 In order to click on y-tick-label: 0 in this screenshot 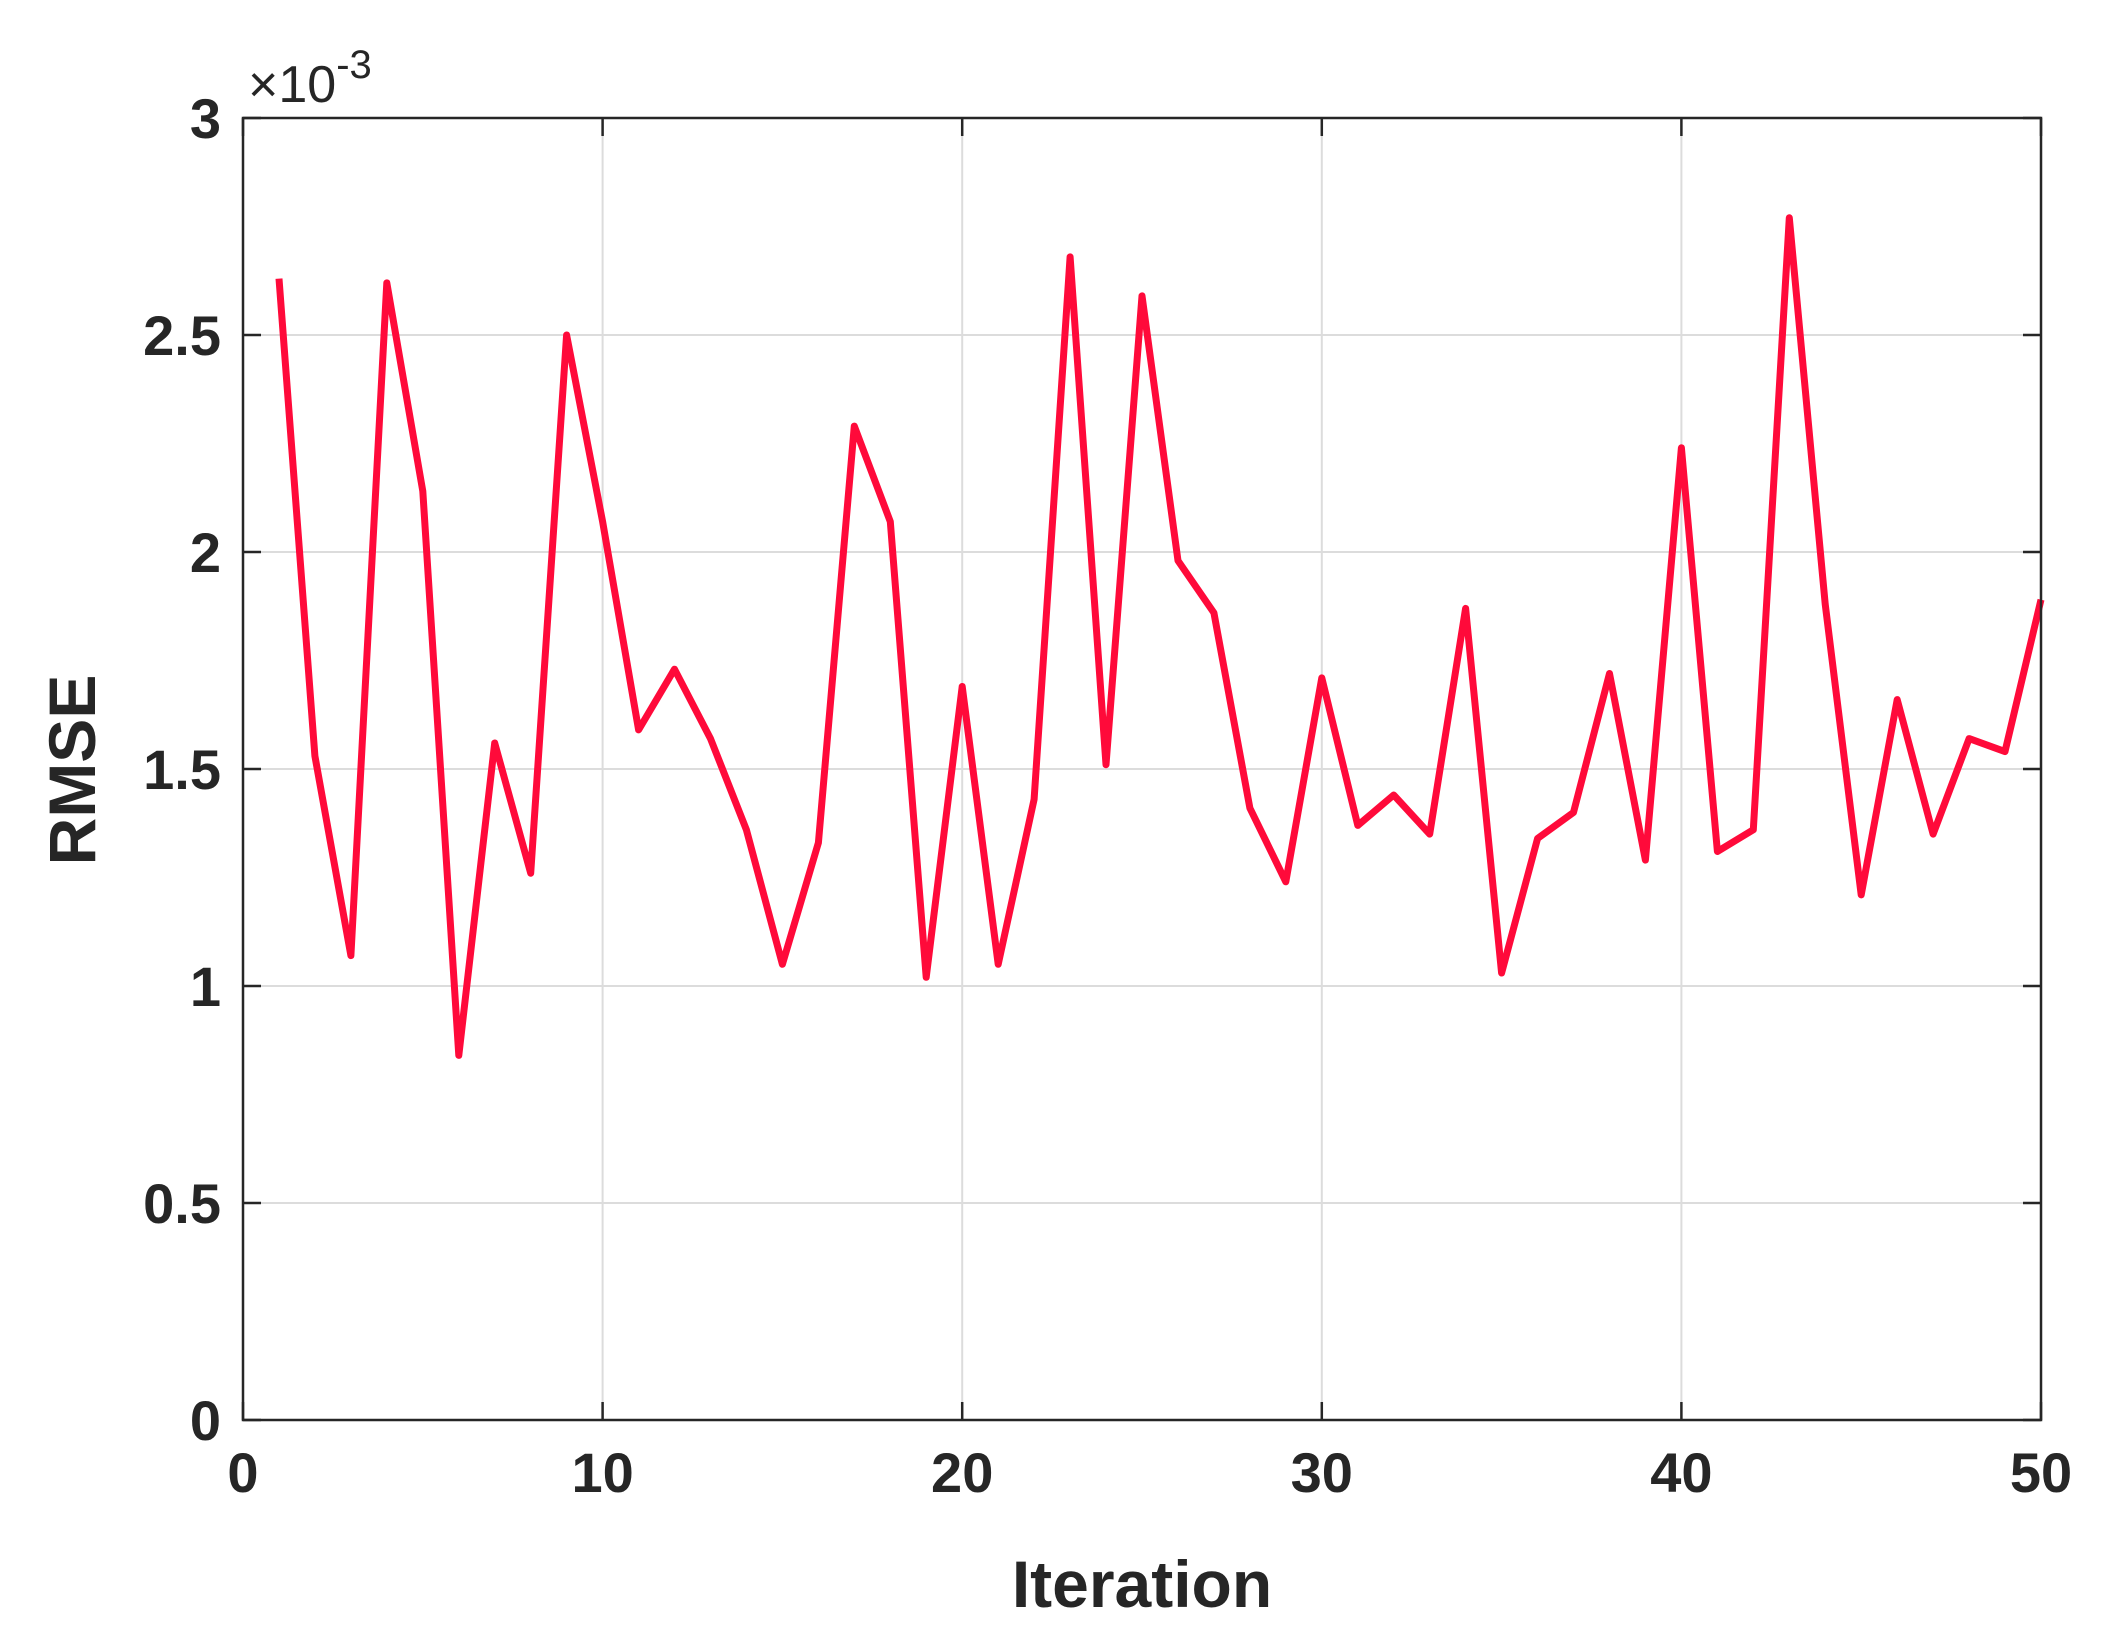, I will do `click(205, 1420)`.